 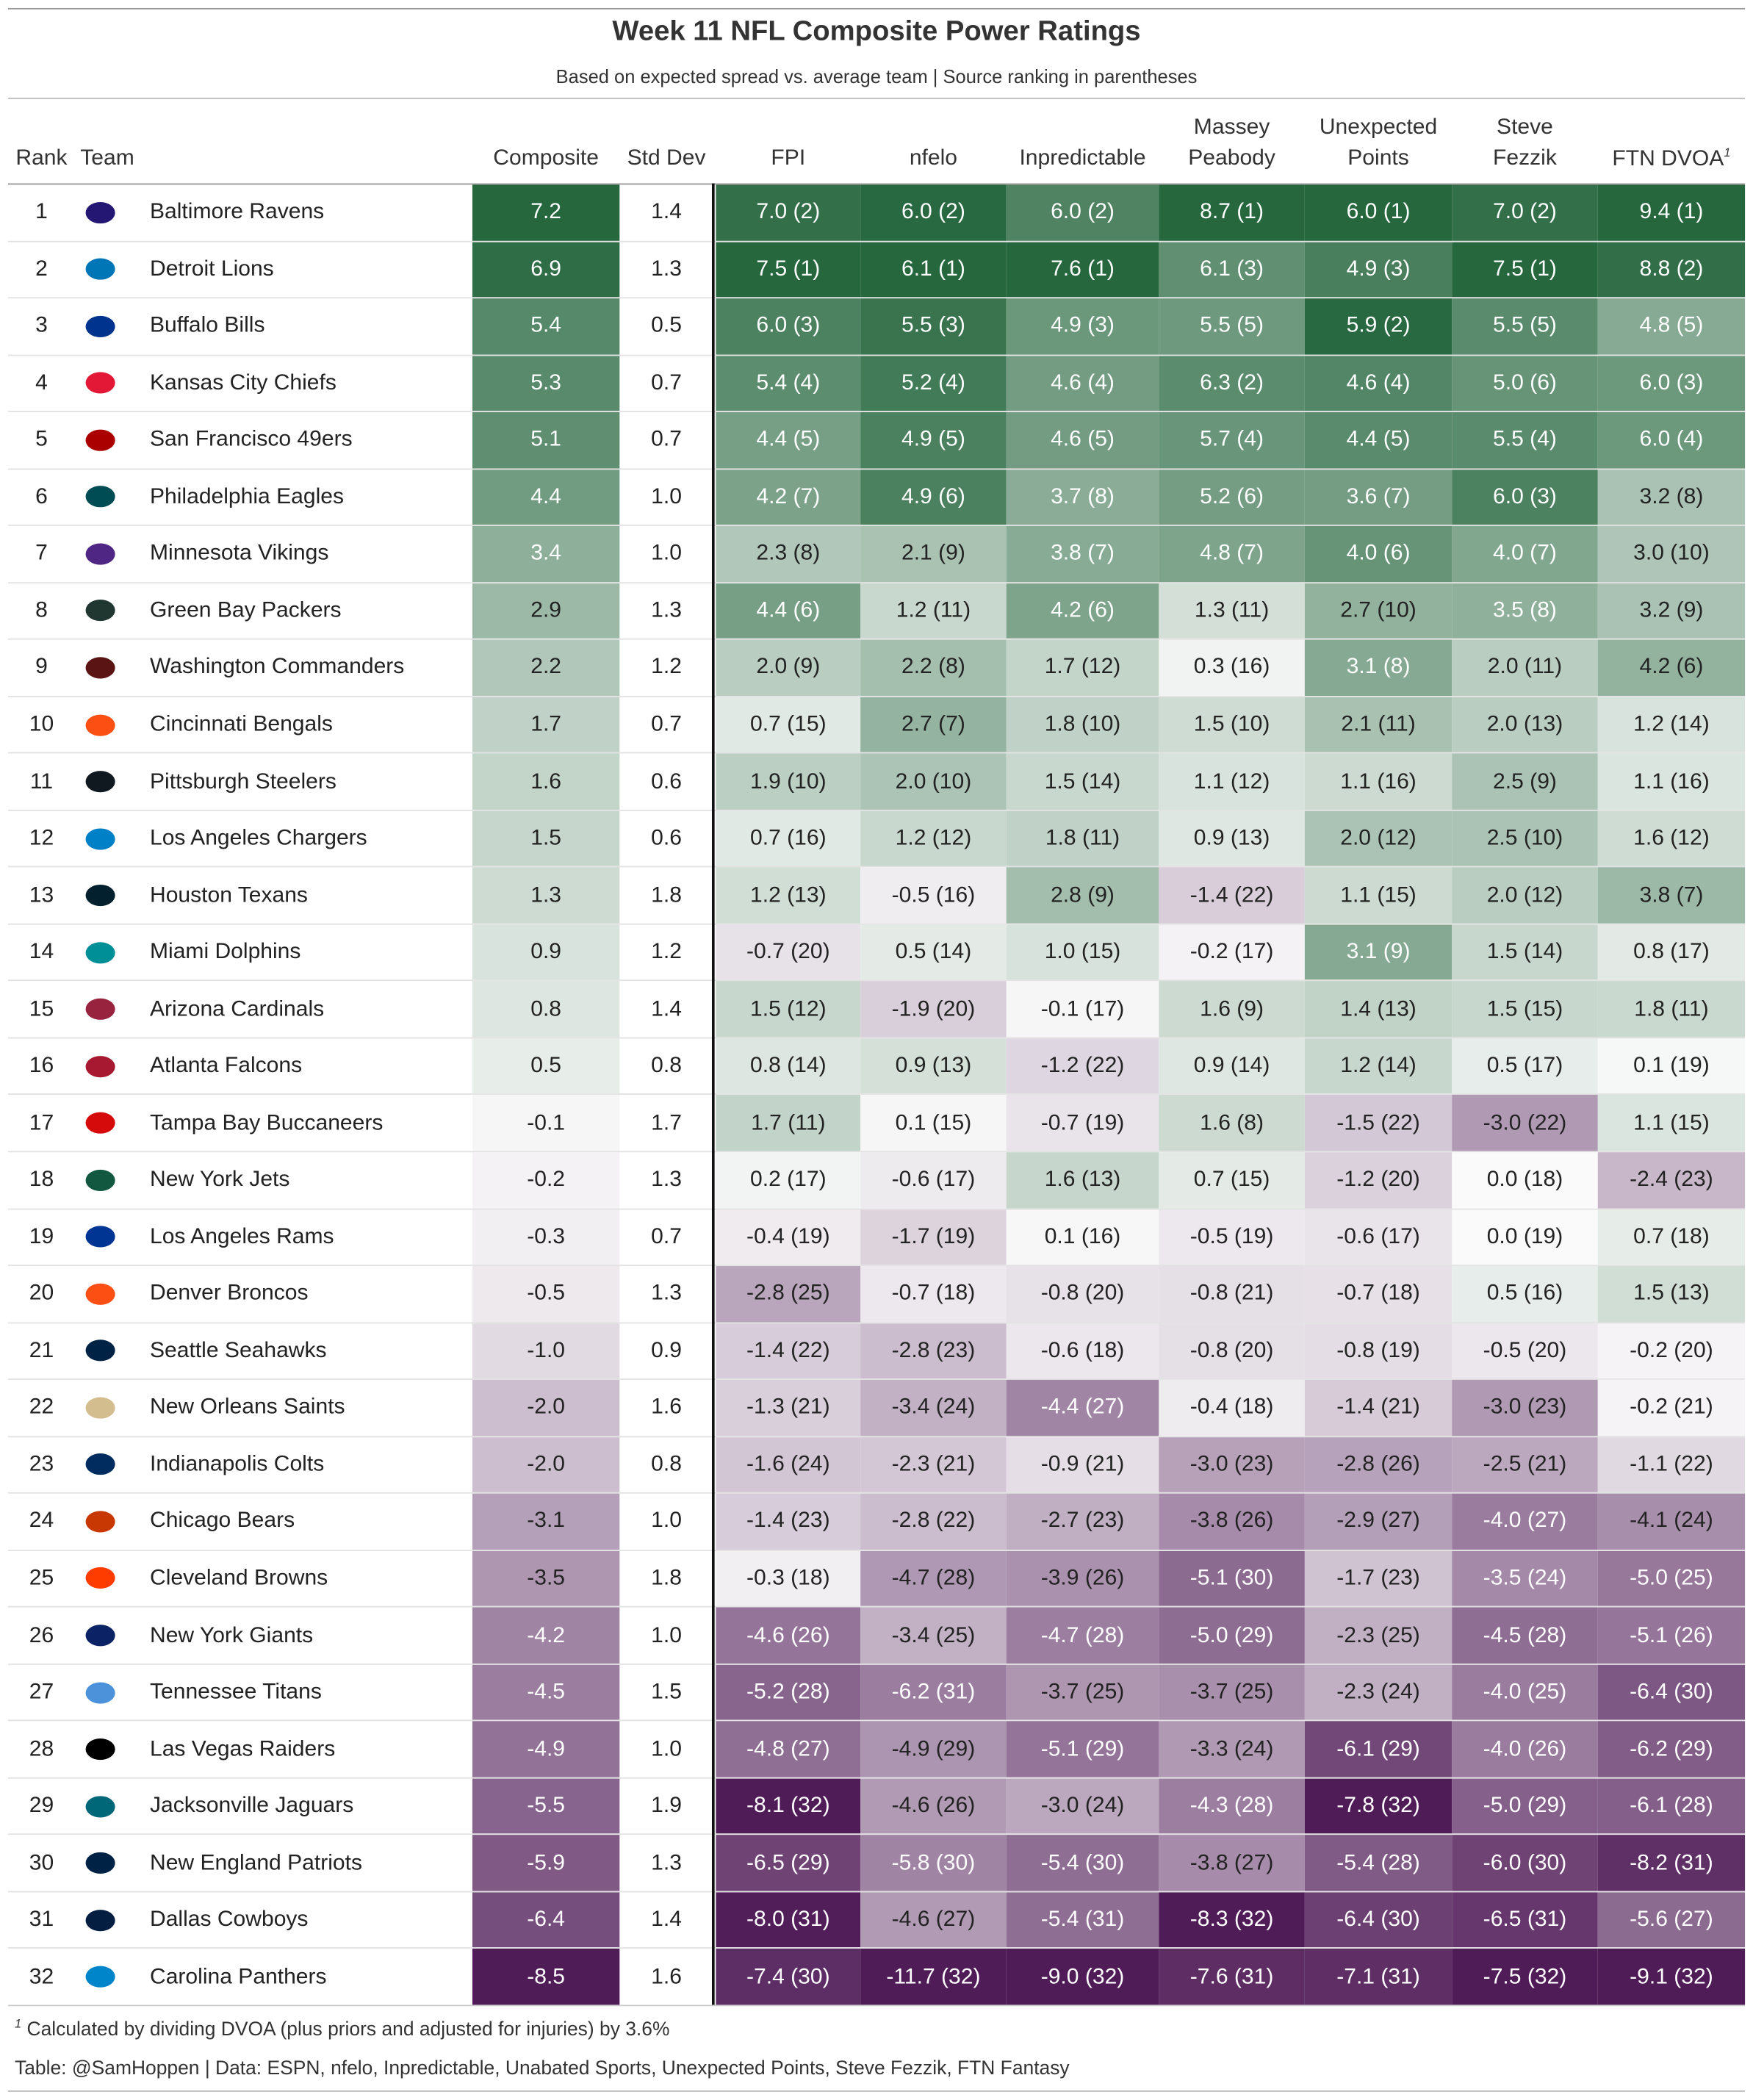 What do you see at coordinates (934, 140) in the screenshot?
I see `column-header: nfelo` at bounding box center [934, 140].